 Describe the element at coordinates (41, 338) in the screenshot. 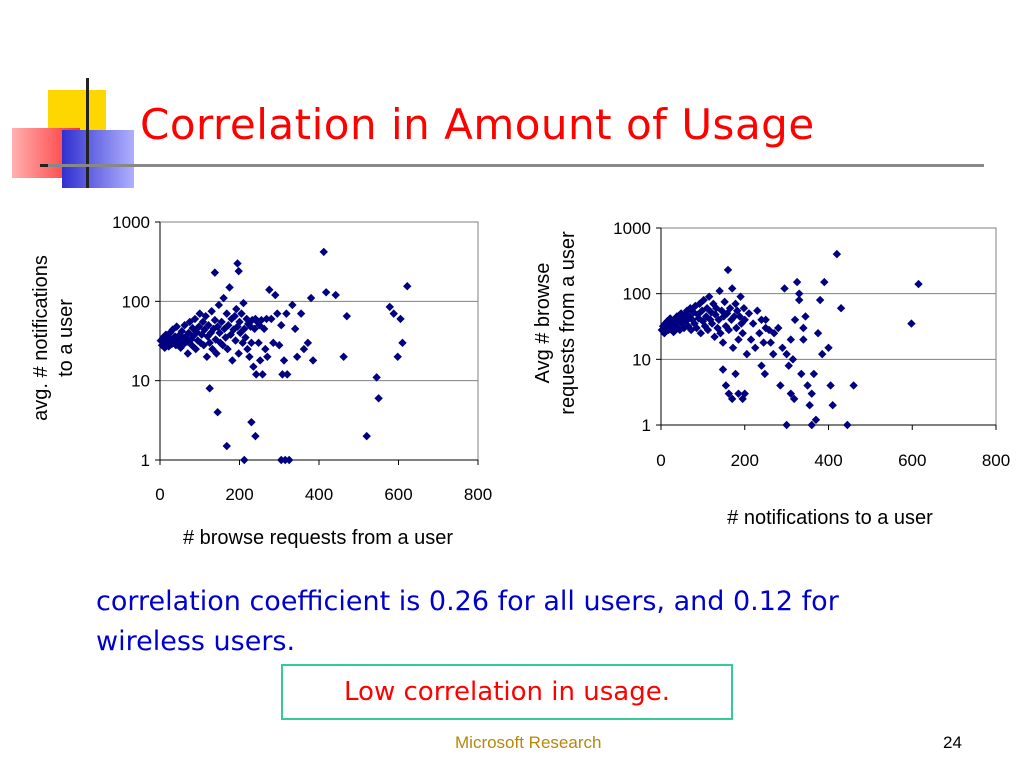

I see `y-axis-title-line1: avg. # notifications` at that location.